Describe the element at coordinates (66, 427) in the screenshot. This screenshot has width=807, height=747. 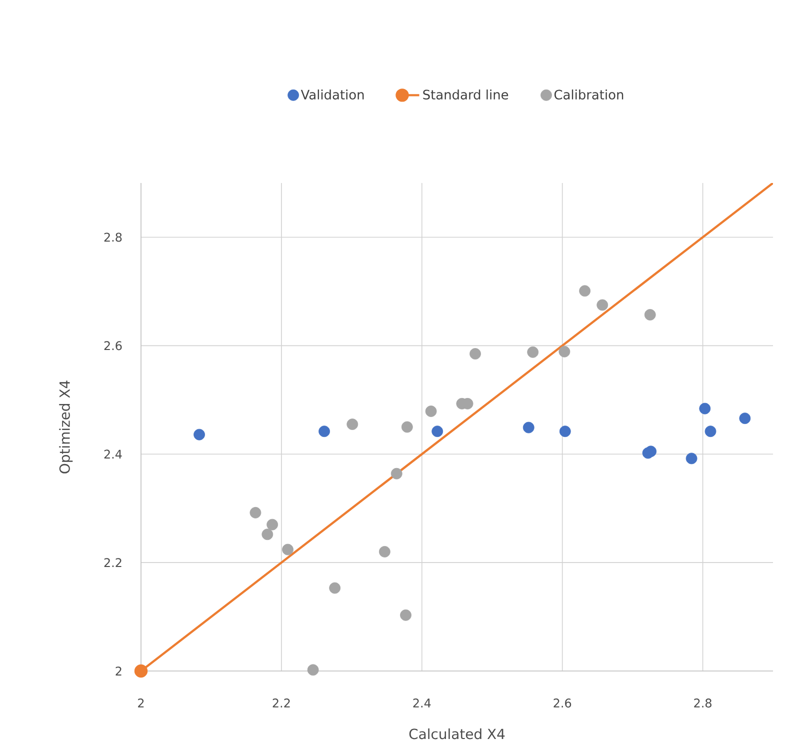
I see `y-axis-title: Optimized X4` at that location.